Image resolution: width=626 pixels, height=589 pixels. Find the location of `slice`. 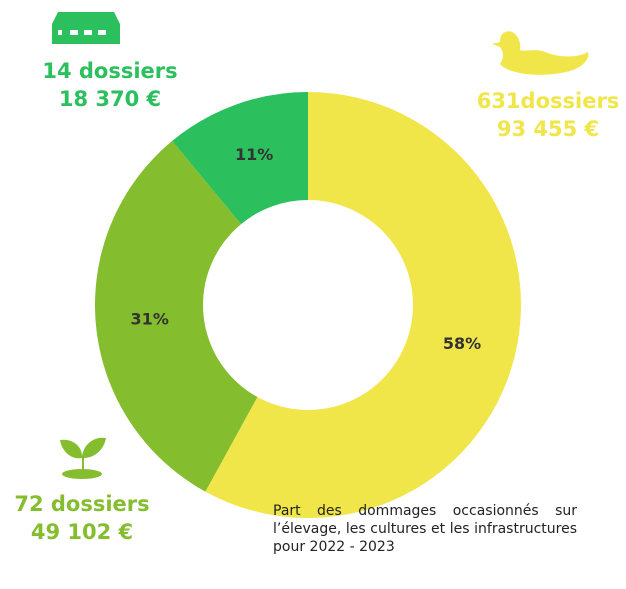

slice is located at coordinates (240, 158).